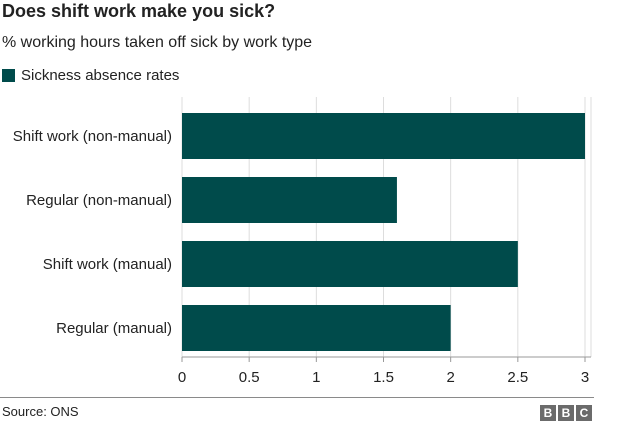 The height and width of the screenshot is (426, 624). What do you see at coordinates (8, 75) in the screenshot?
I see `legend-swatch` at bounding box center [8, 75].